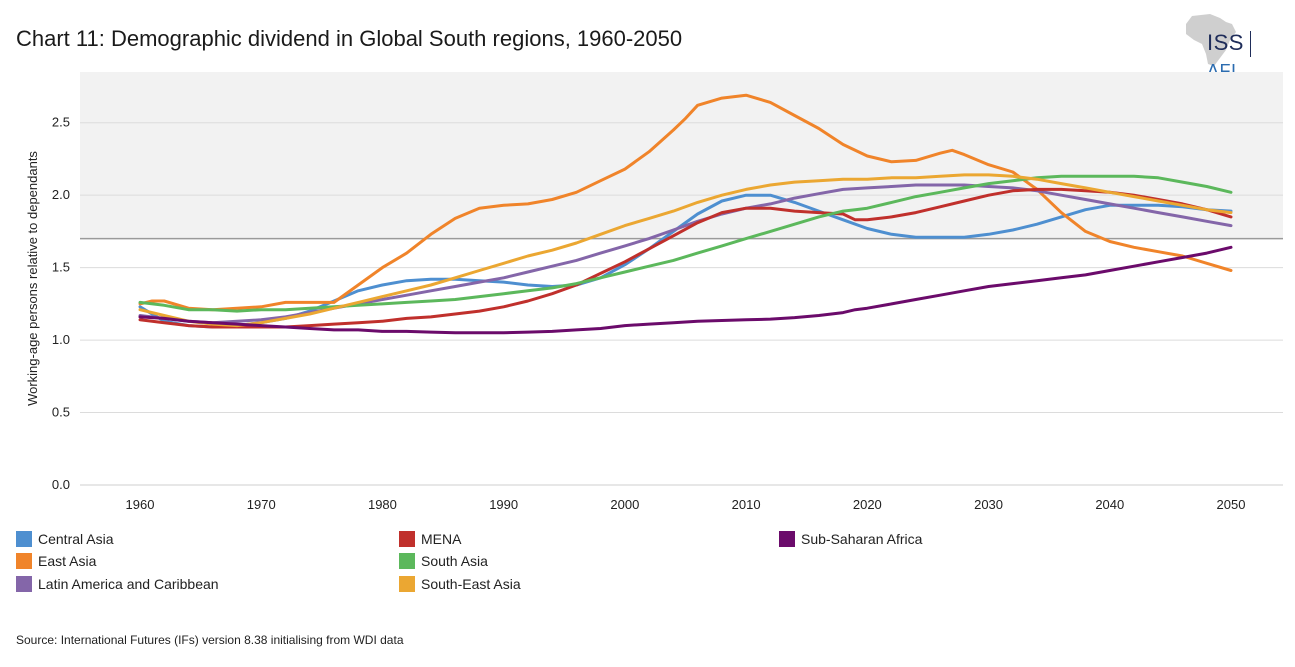 Image resolution: width=1295 pixels, height=667 pixels. Describe the element at coordinates (61, 194) in the screenshot. I see `y-tick-label: 2.0` at that location.